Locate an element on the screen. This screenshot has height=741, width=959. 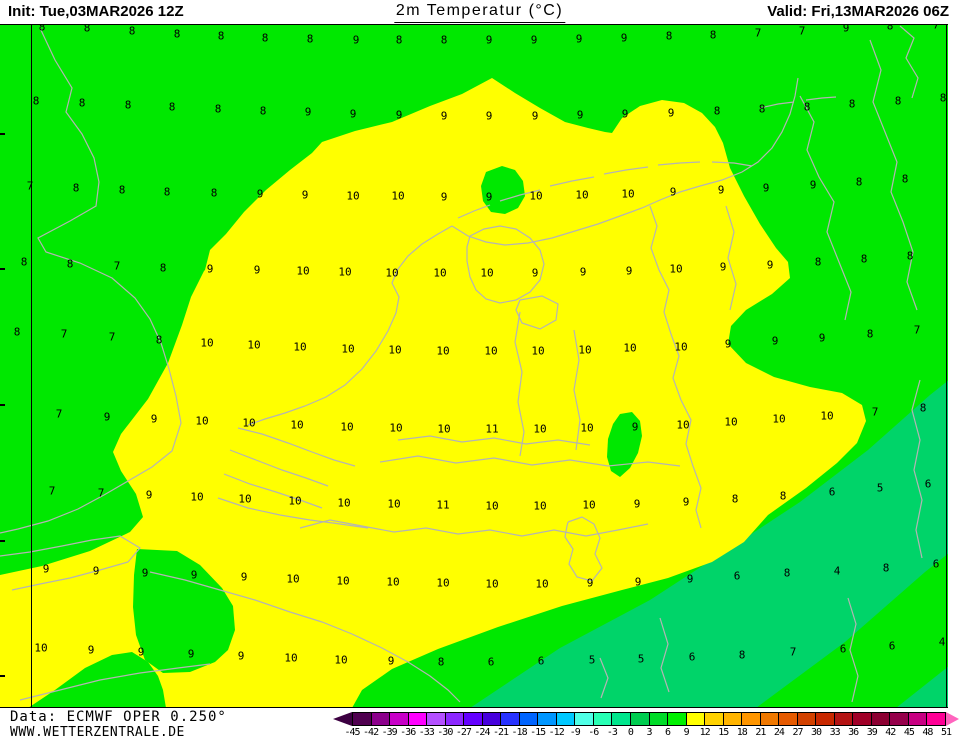
region-bottom-green-strip is located at coordinates (97, 680).